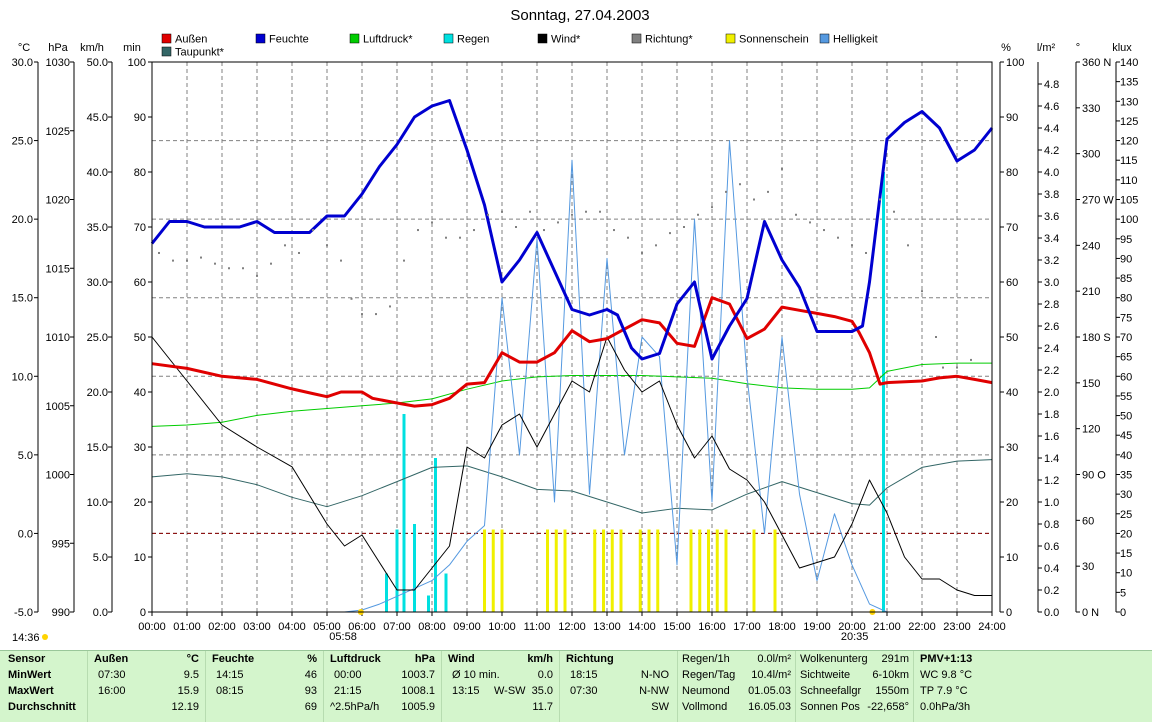 The image size is (1152, 722). Describe the element at coordinates (1012, 283) in the screenshot. I see `humidity-tick-label: 60` at that location.